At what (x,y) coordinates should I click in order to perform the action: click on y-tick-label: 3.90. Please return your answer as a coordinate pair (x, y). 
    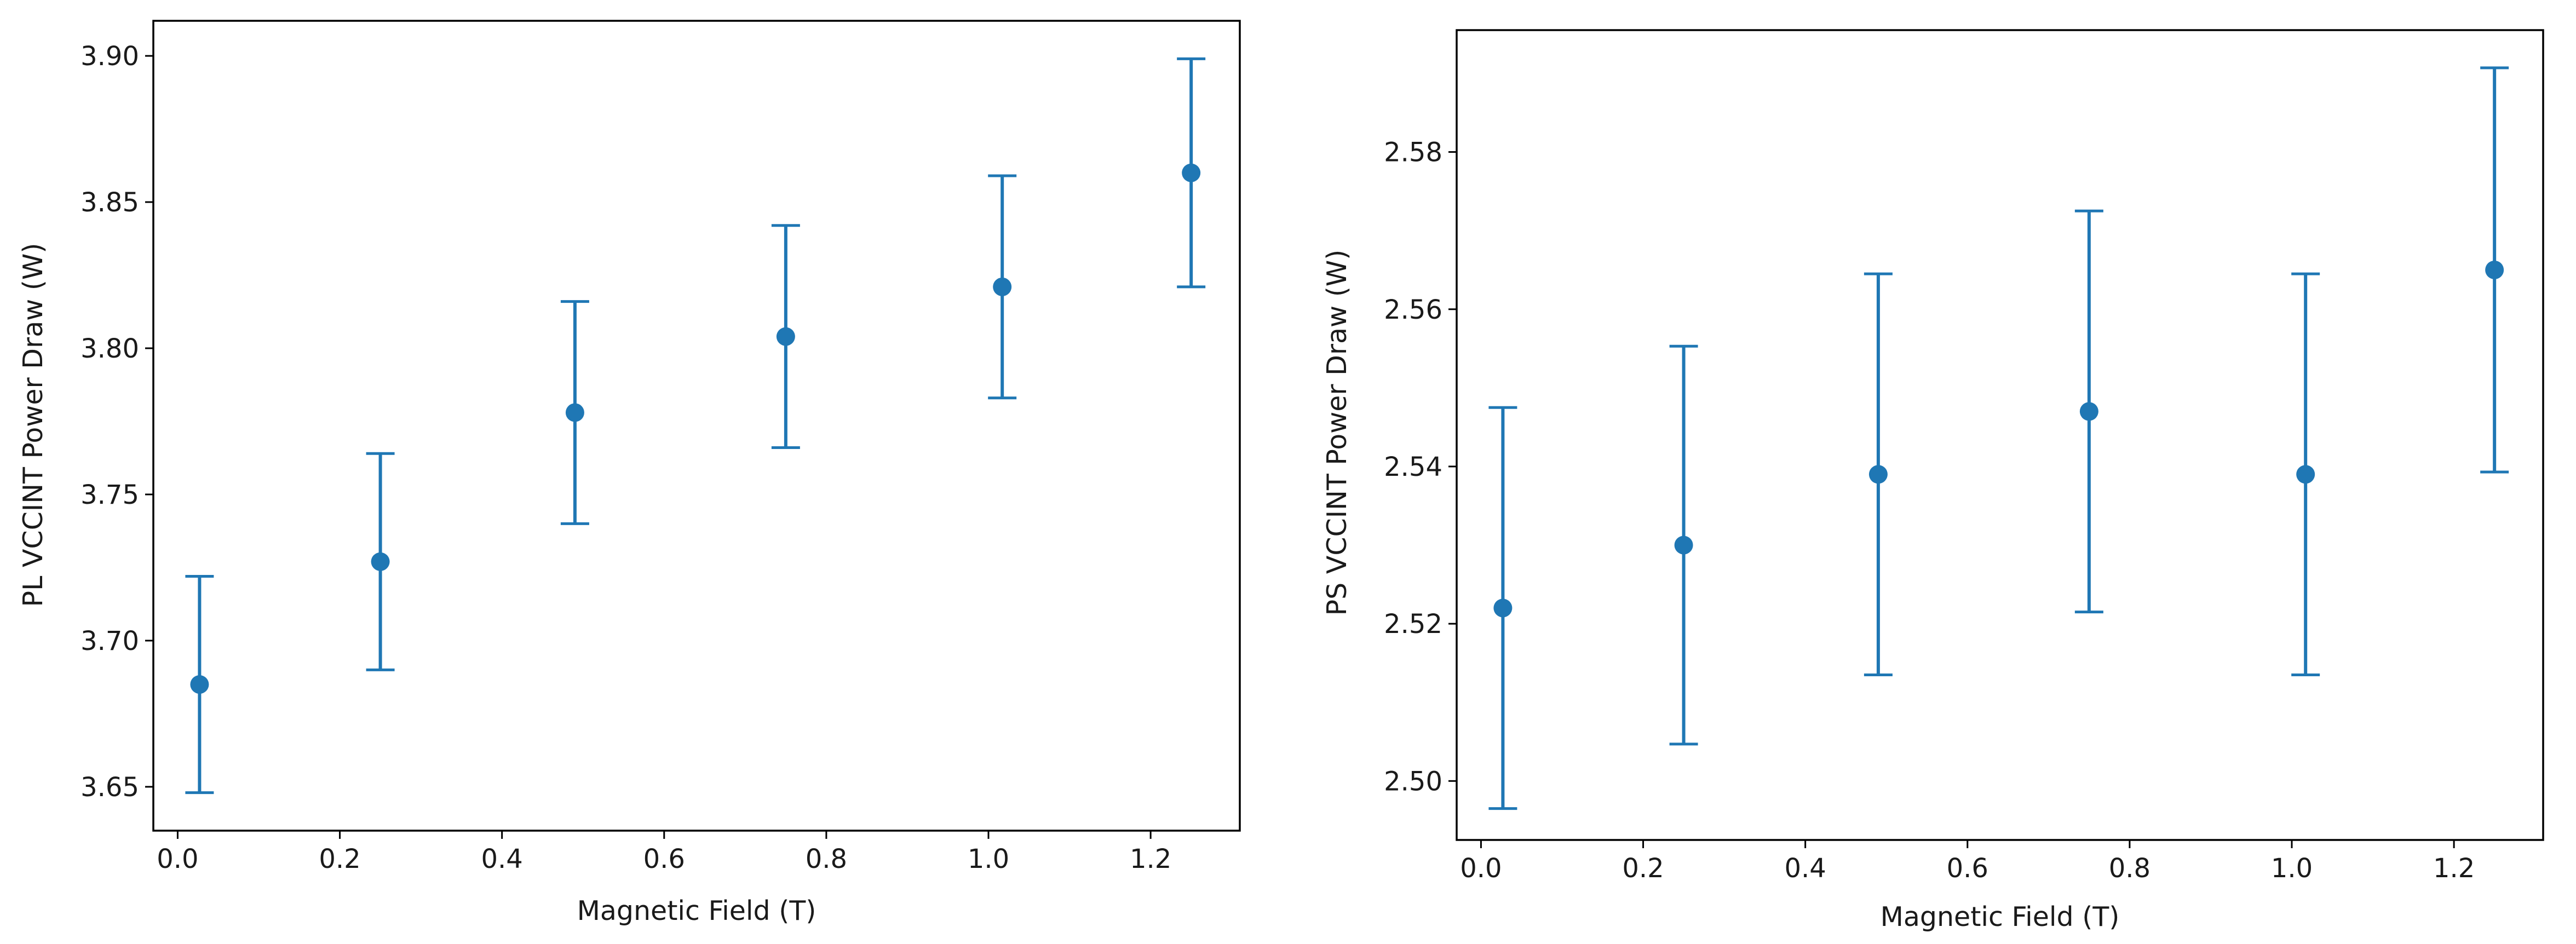
    Looking at the image, I should click on (110, 57).